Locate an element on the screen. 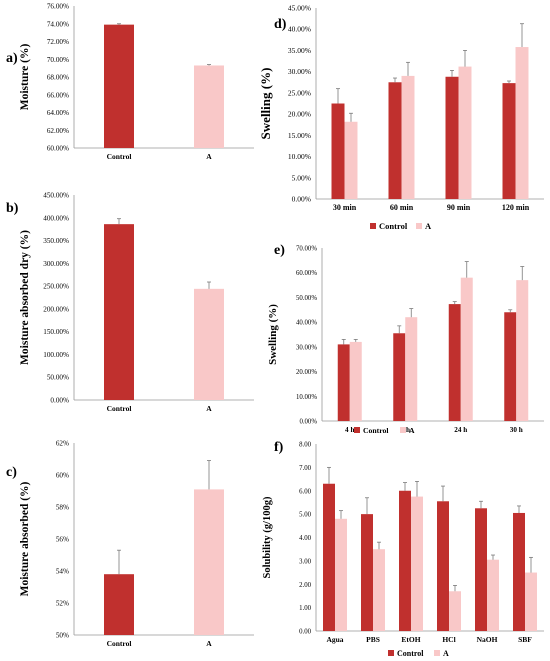 The width and height of the screenshot is (550, 661). y-tick-label: 300.00% is located at coordinates (56, 264).